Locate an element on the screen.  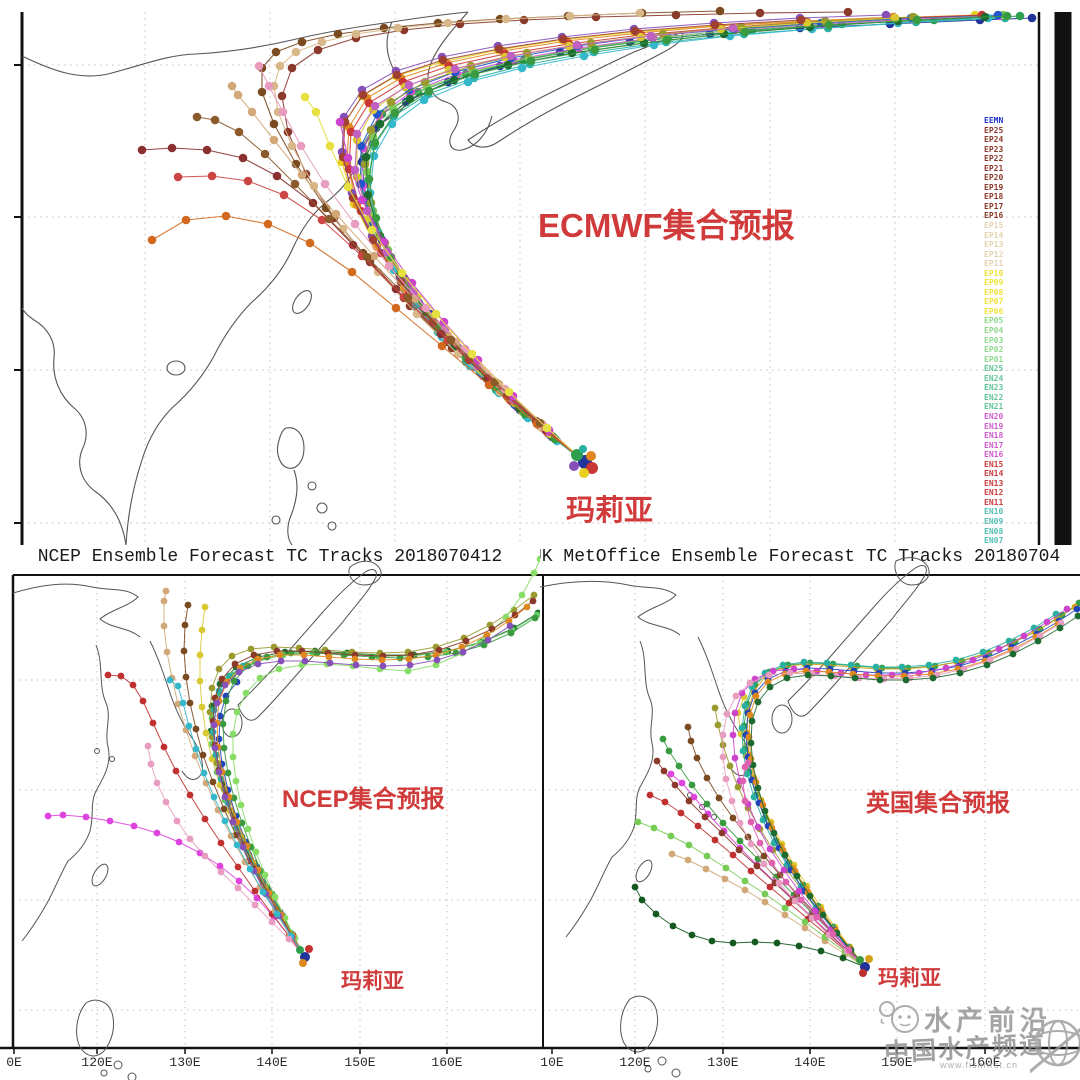
legend-item: EP08 is located at coordinates (994, 292).